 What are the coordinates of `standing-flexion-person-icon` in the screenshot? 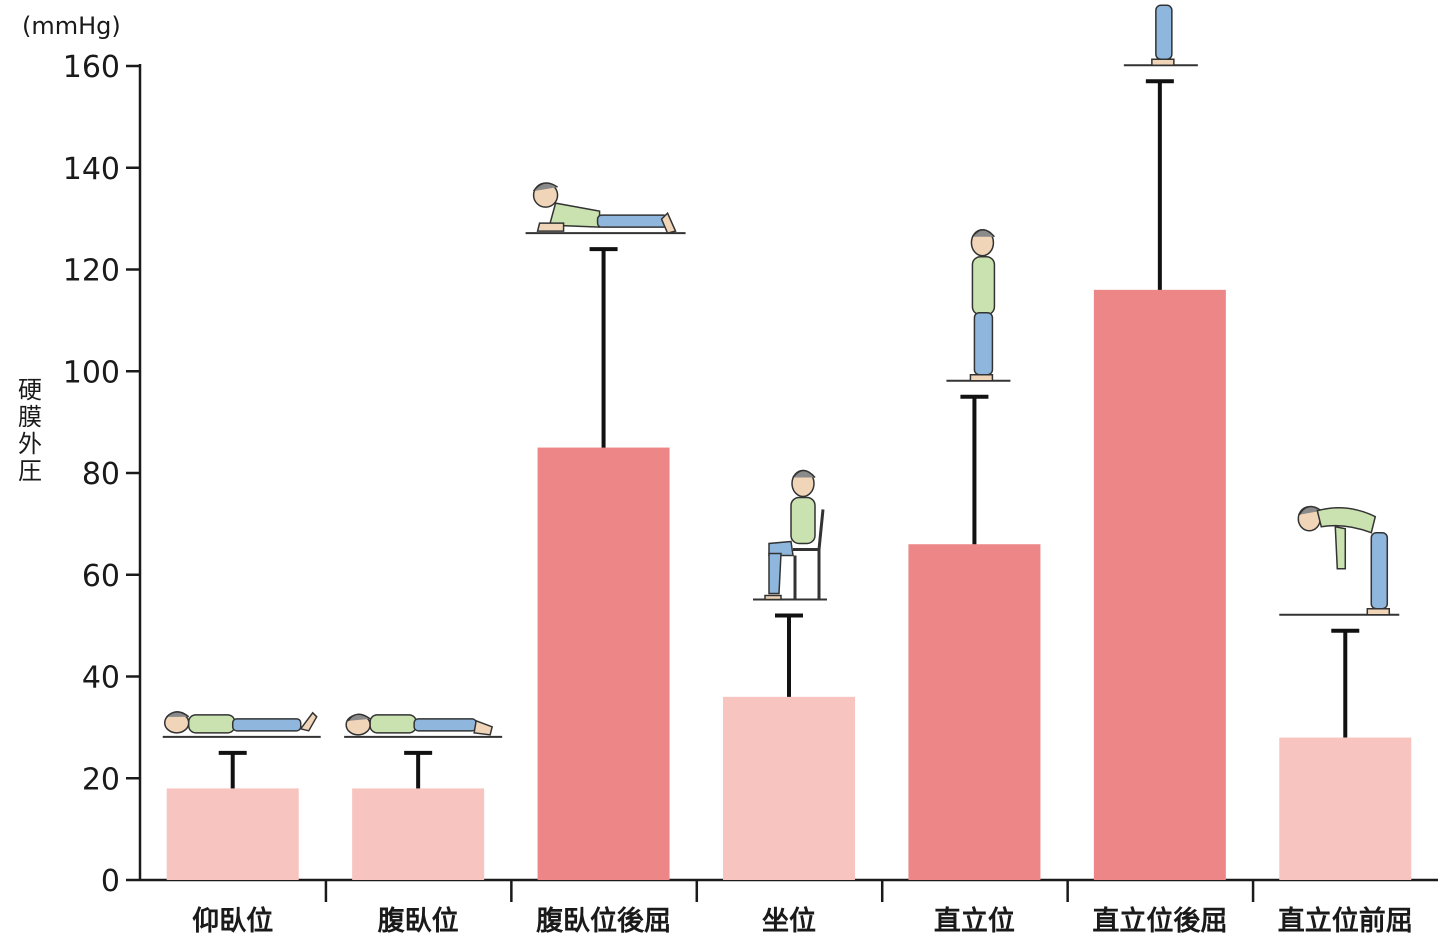 It's located at (1339, 560).